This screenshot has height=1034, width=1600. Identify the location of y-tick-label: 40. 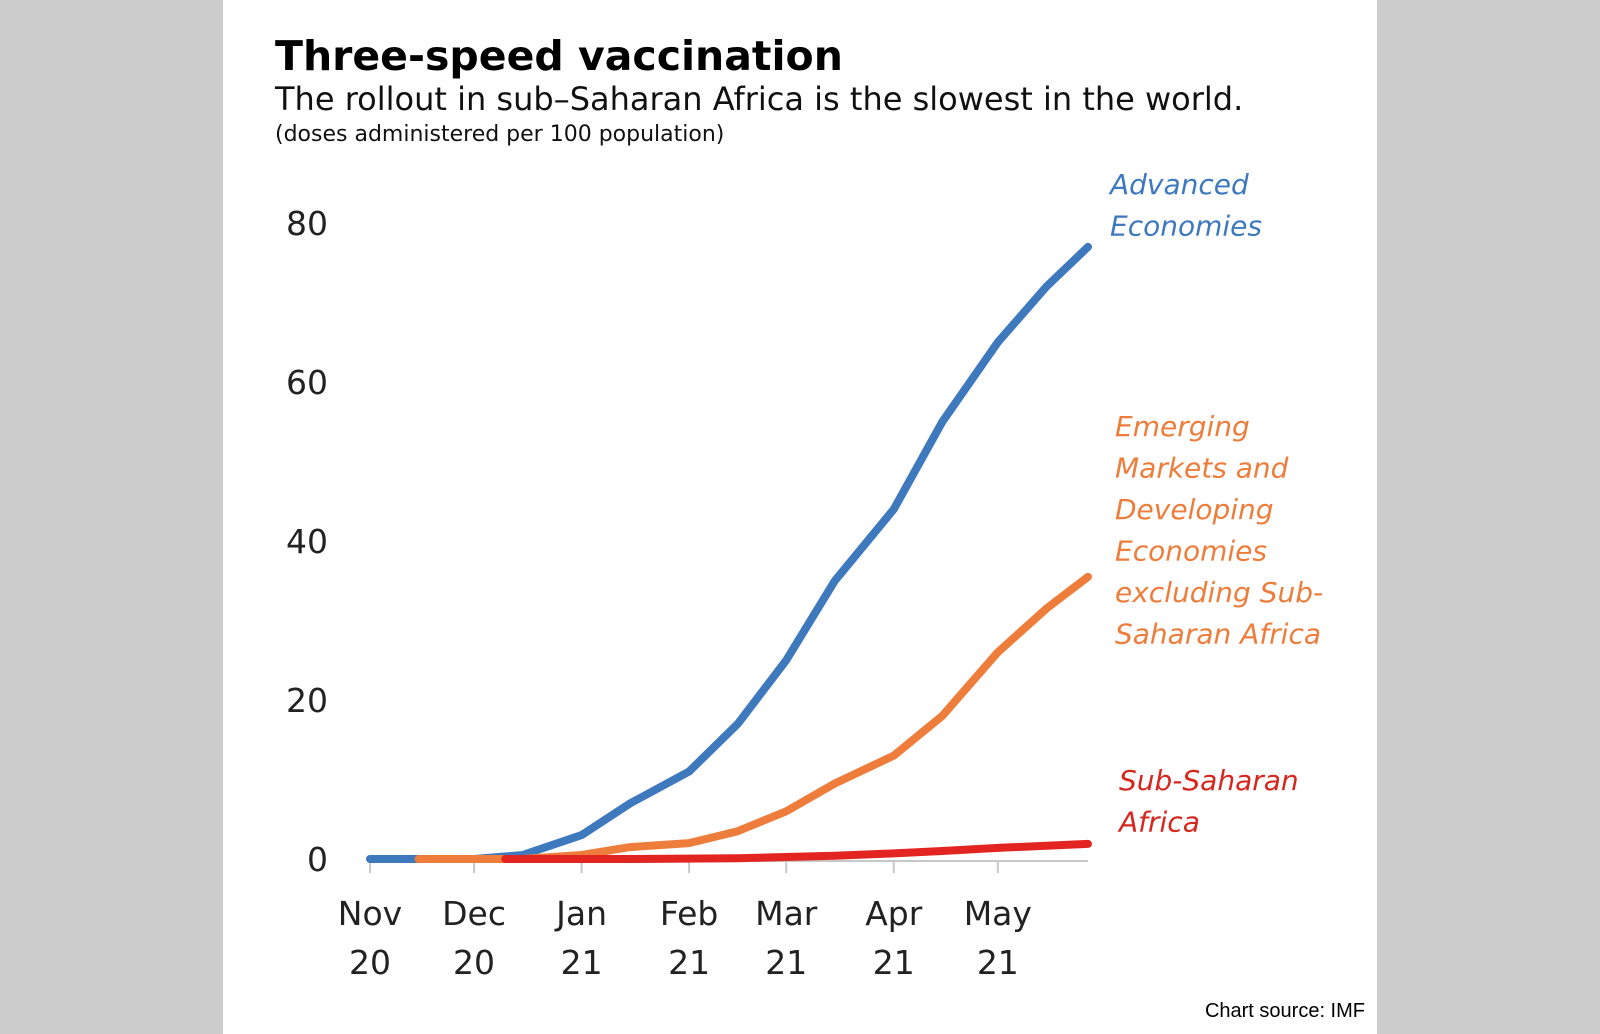
(307, 541).